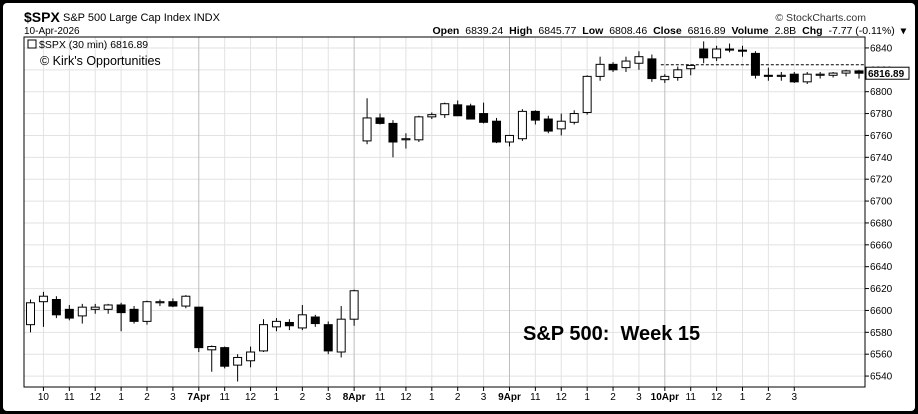 The width and height of the screenshot is (918, 414). Describe the element at coordinates (881, 289) in the screenshot. I see `y-tick-label: 6620` at that location.